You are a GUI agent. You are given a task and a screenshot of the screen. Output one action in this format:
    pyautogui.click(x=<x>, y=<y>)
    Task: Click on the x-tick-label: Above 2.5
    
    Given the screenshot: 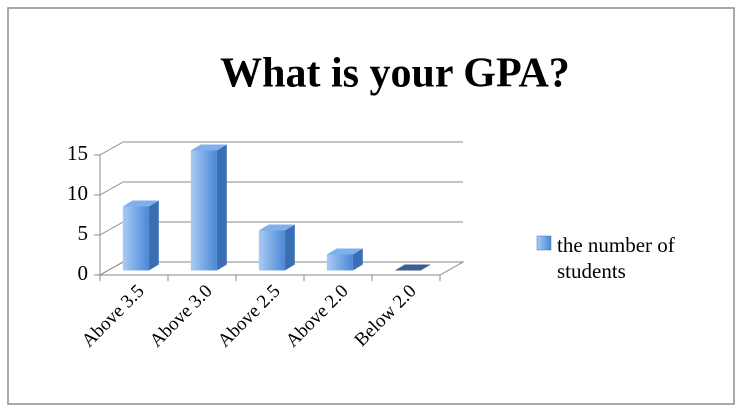 What is the action you would take?
    pyautogui.click(x=249, y=316)
    